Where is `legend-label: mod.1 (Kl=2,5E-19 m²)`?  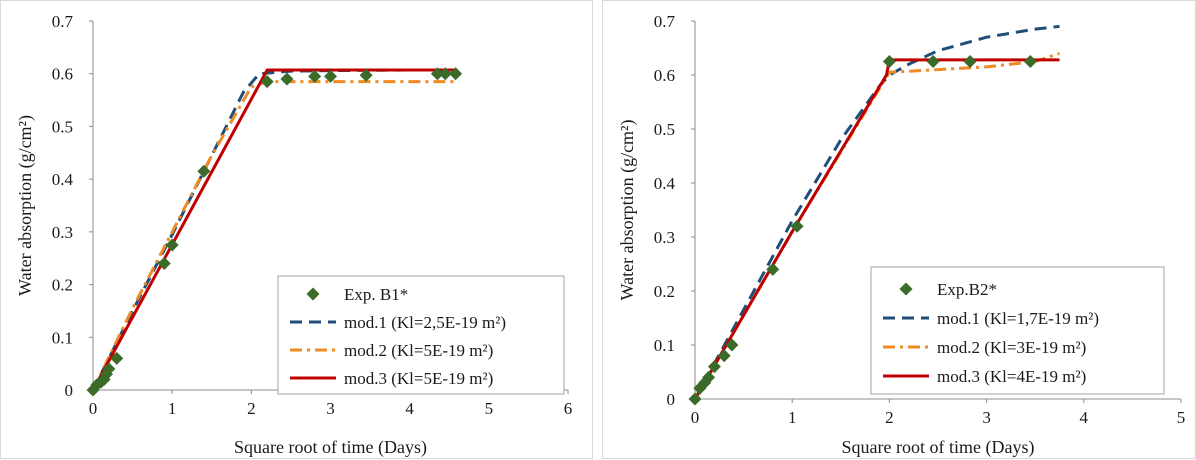
legend-label: mod.1 (Kl=2,5E-19 m²) is located at coordinates (425, 322).